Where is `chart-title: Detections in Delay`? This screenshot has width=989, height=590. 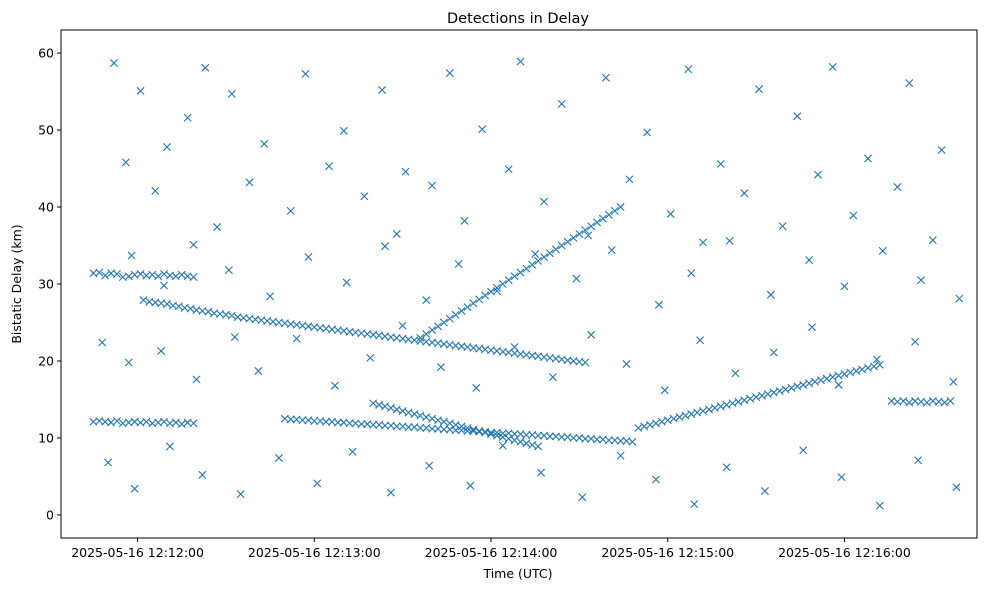 chart-title: Detections in Delay is located at coordinates (518, 19).